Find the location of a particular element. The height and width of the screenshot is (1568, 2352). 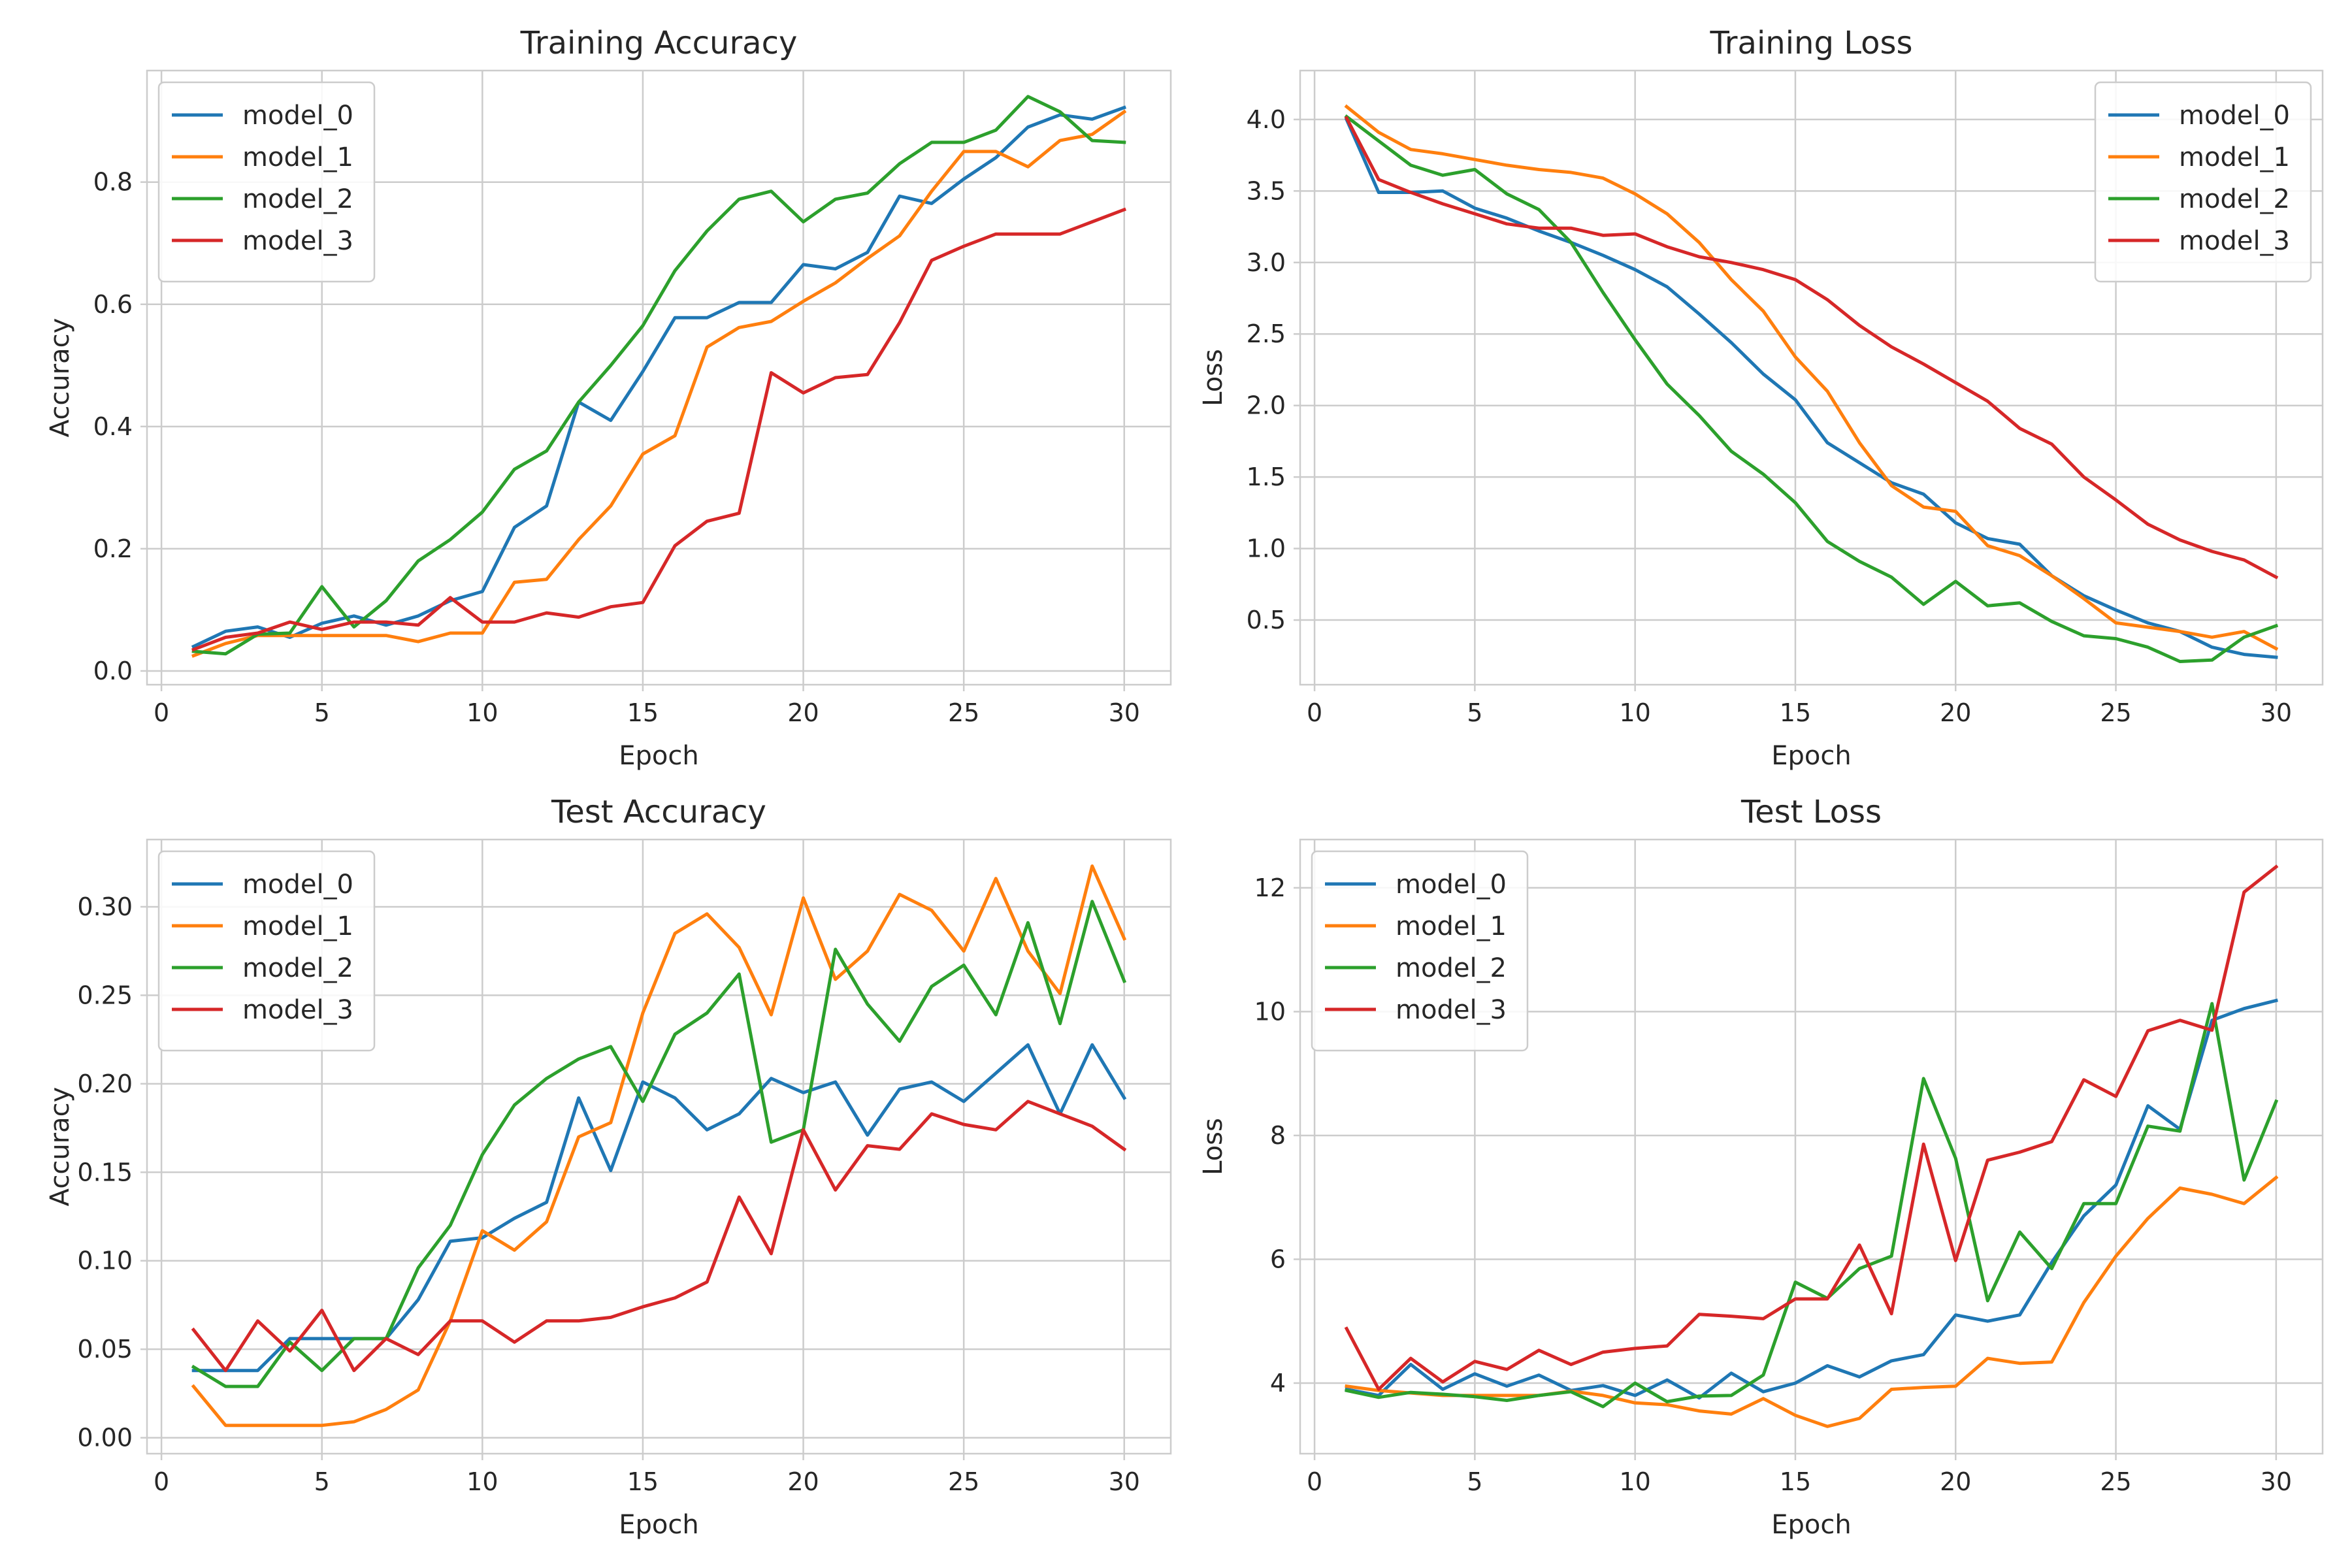

y-tick-label: 2.0 is located at coordinates (1266, 405).